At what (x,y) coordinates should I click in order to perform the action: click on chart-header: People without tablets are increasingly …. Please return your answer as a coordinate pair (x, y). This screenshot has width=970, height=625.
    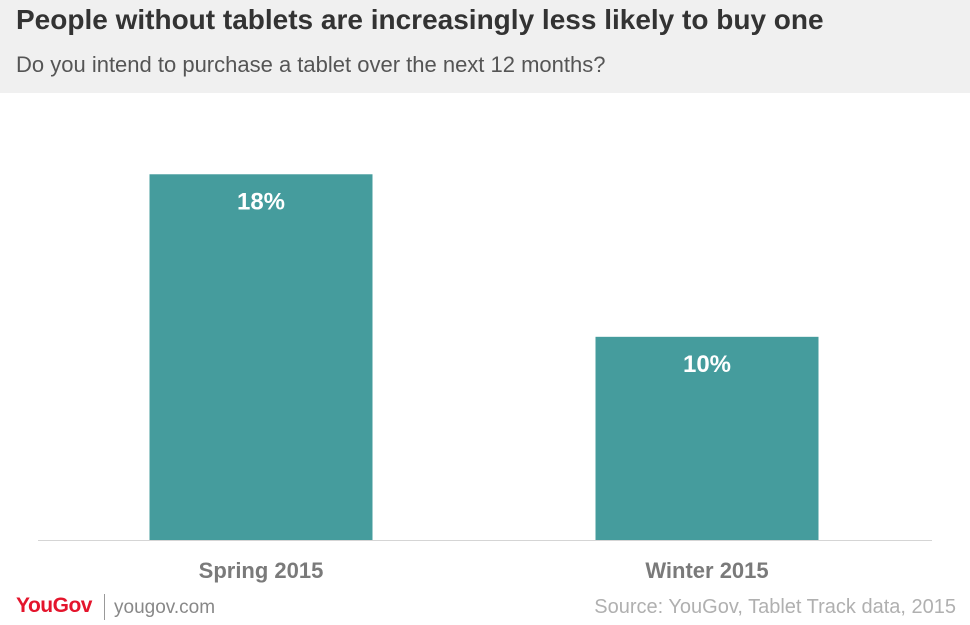
    Looking at the image, I should click on (485, 46).